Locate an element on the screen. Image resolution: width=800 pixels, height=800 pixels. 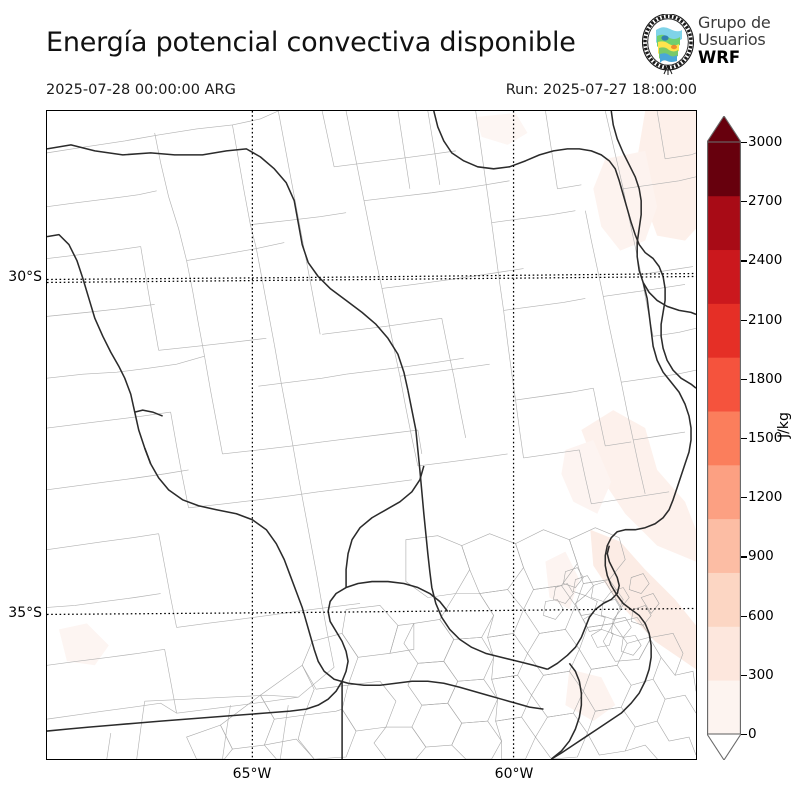
wrf-user-group-logo: Grupo de Usuarios WRF is located at coordinates (719, 45).